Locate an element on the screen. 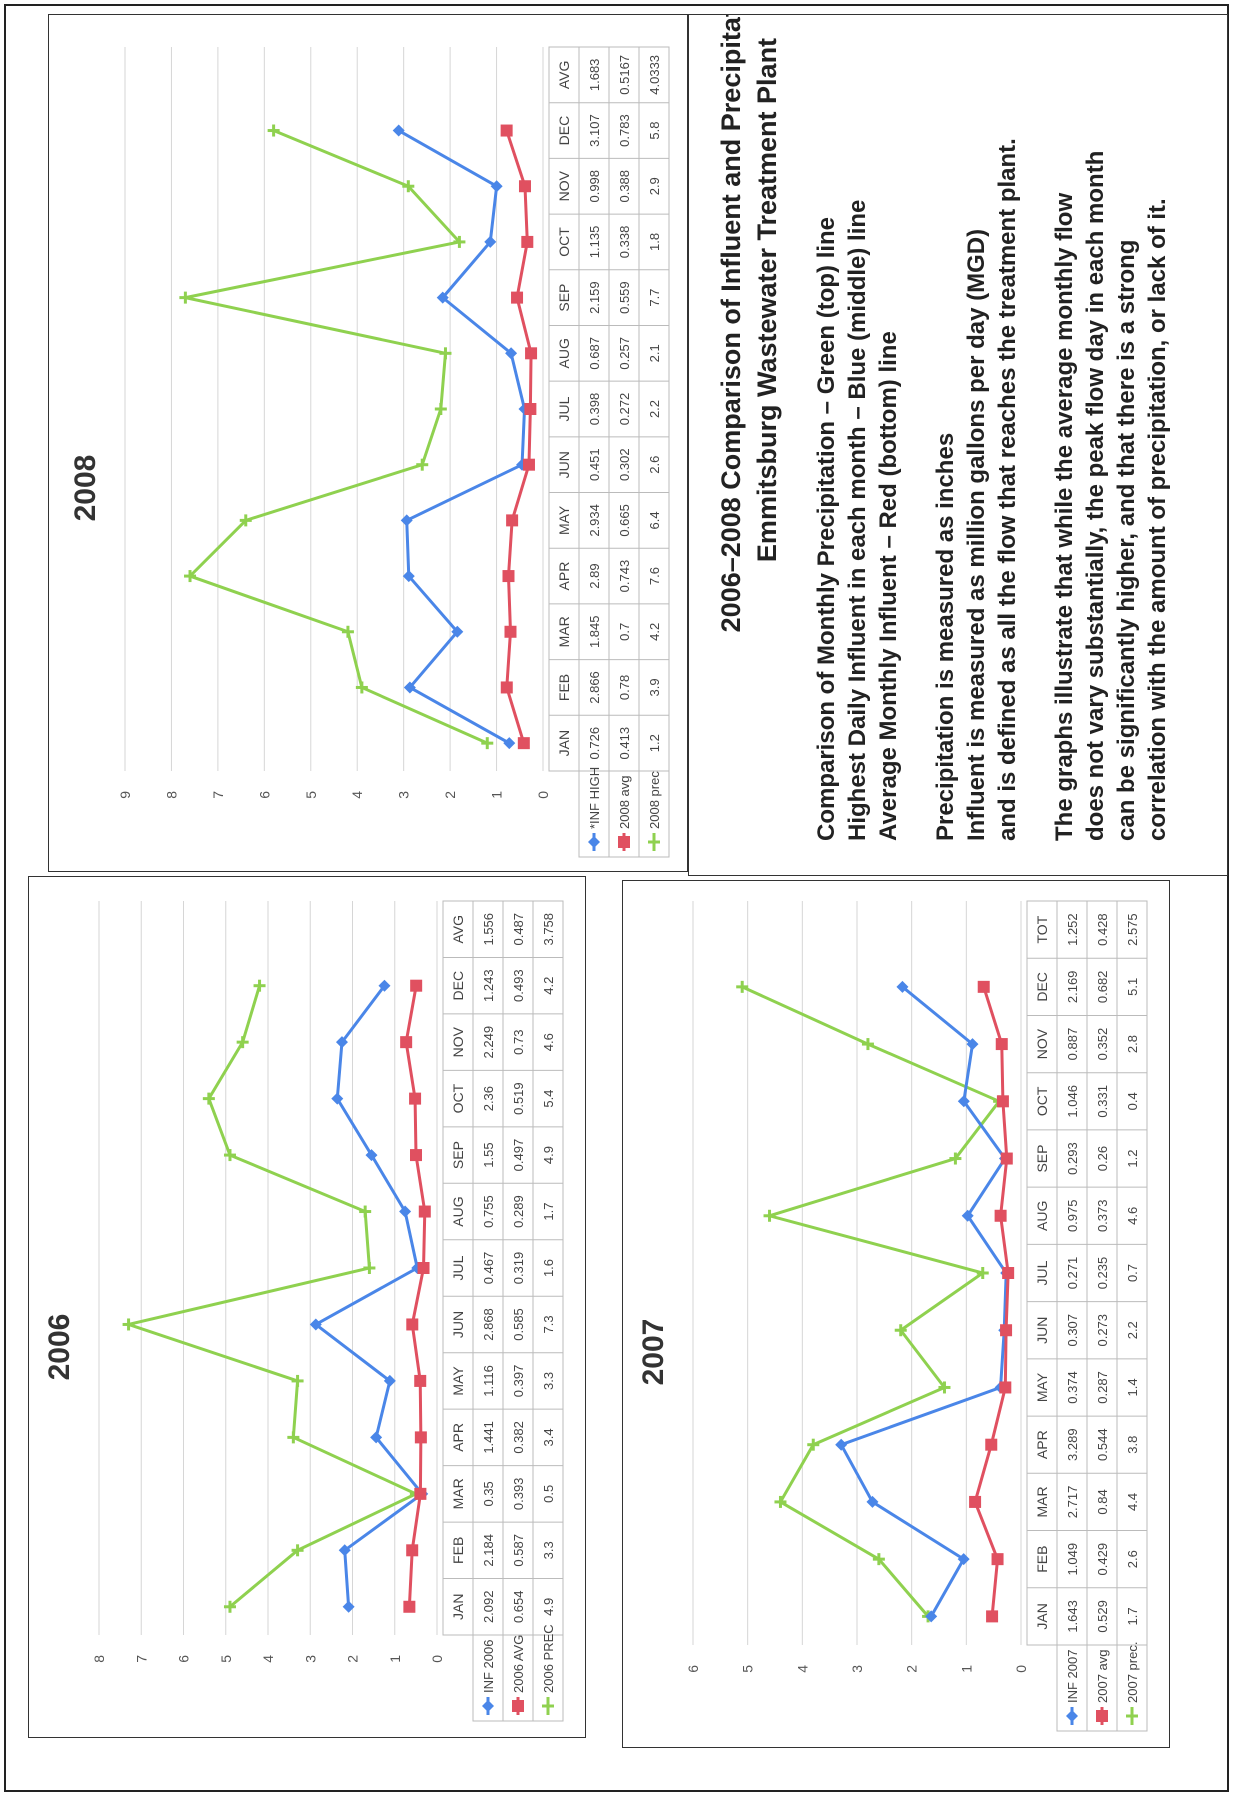 Image resolution: width=1233 pixels, height=1796 pixels. chart-title: 2007 is located at coordinates (653, 1352).